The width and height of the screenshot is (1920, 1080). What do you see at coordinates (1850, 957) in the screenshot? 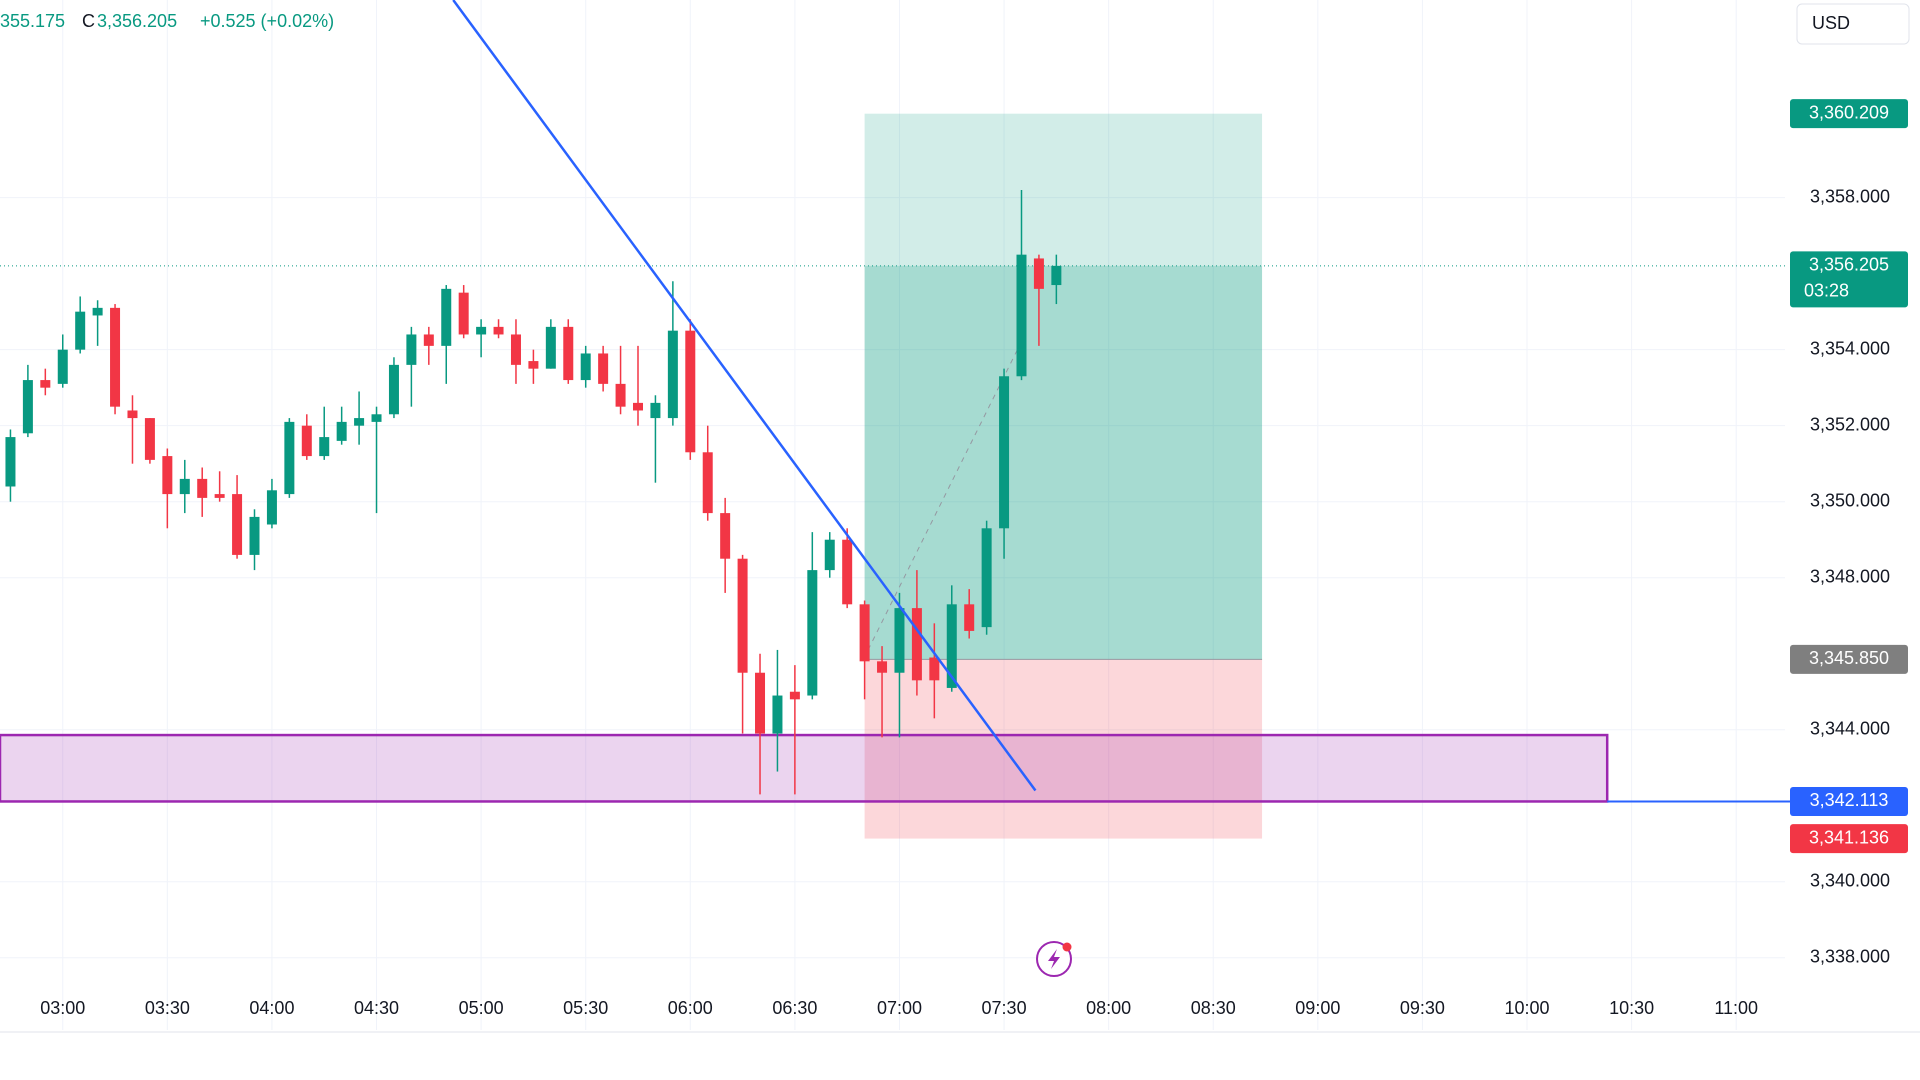
I see `y-tick-label: 3,338.000` at bounding box center [1850, 957].